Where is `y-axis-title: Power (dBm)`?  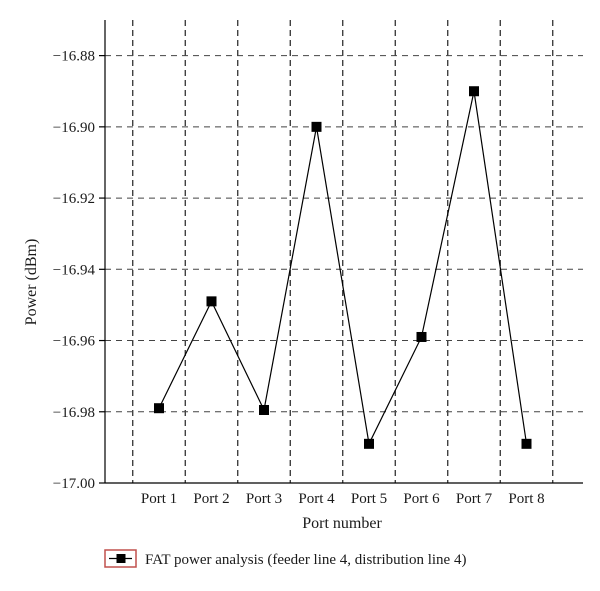
y-axis-title: Power (dBm) is located at coordinates (31, 282).